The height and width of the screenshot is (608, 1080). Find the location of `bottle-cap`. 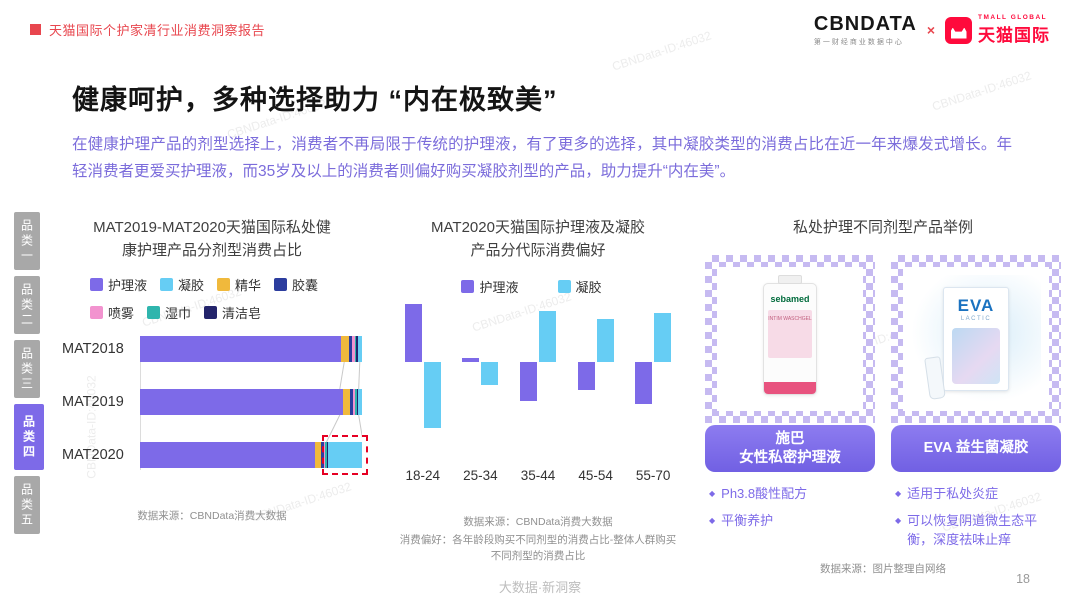

bottle-cap is located at coordinates (790, 280).